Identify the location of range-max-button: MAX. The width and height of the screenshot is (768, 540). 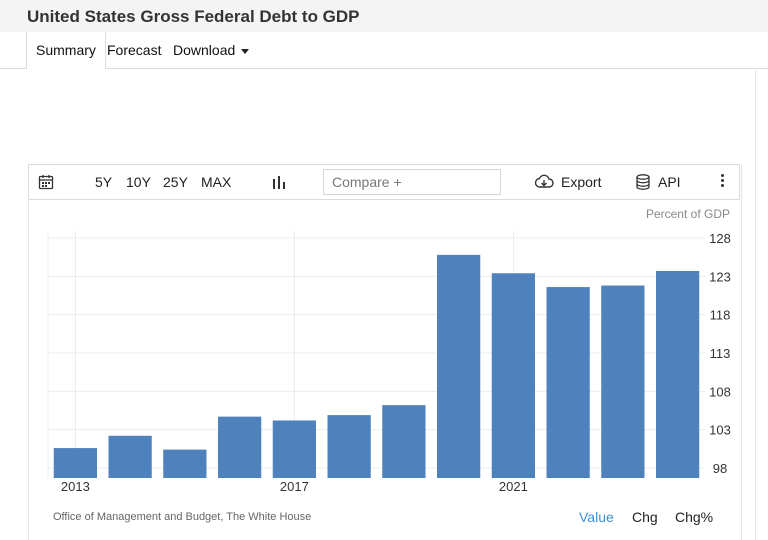
(216, 182).